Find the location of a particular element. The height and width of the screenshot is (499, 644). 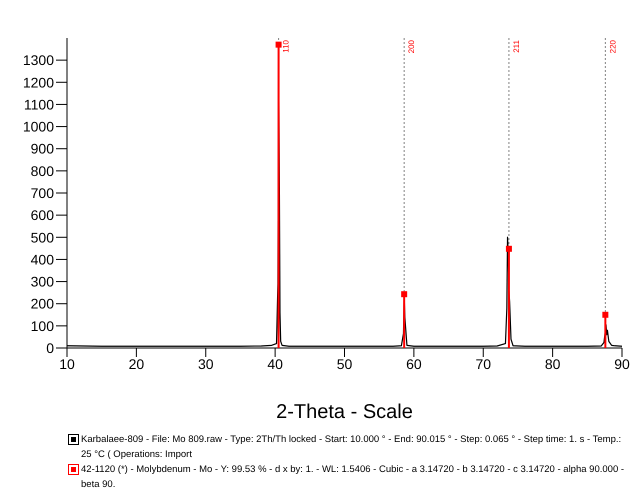

annotation: 220 is located at coordinates (613, 46).